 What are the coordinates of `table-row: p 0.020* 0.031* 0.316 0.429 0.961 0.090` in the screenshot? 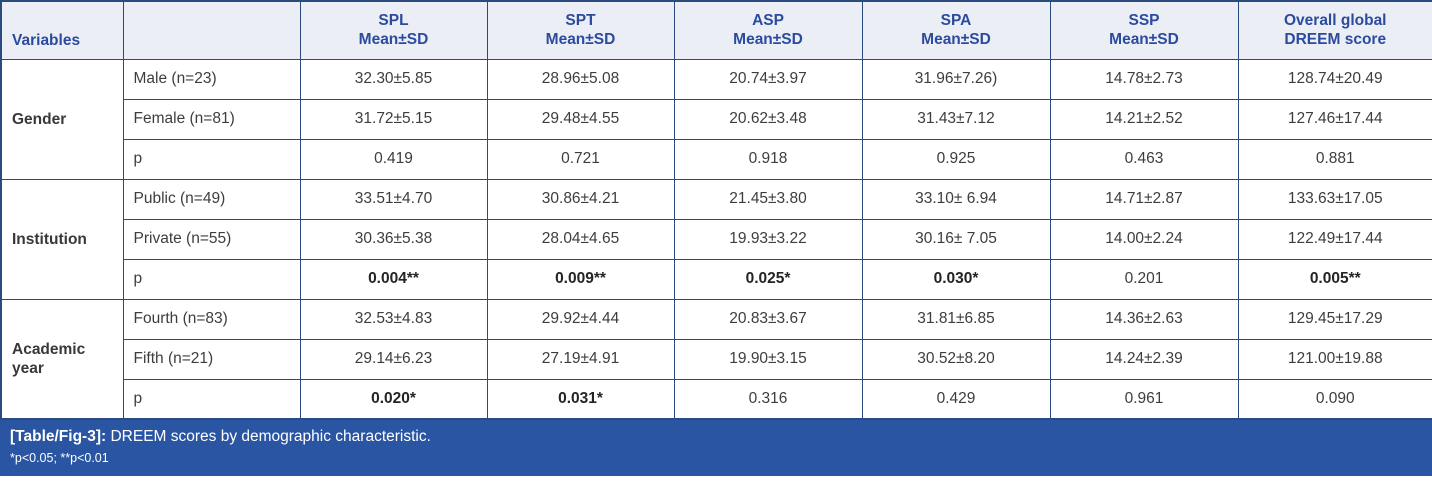 It's located at (716, 399).